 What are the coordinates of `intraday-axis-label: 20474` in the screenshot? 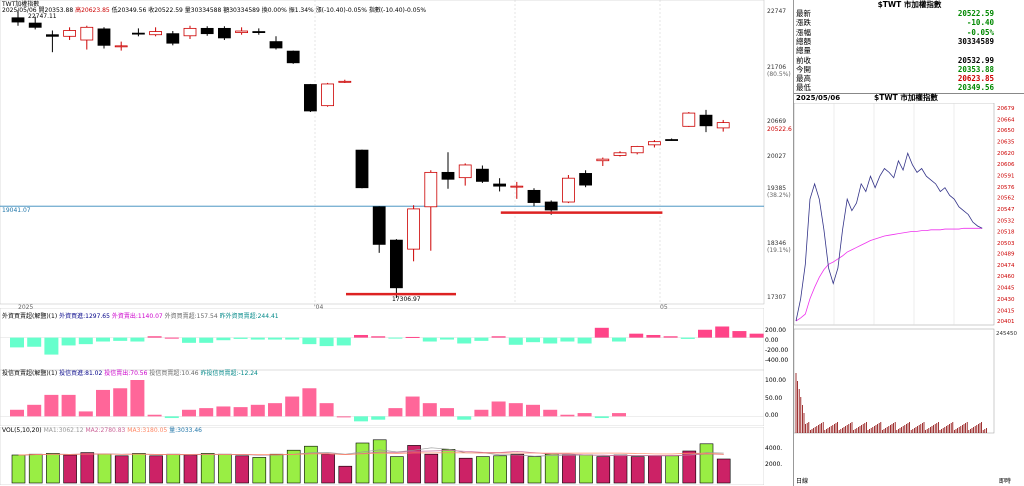 It's located at (1006, 266).